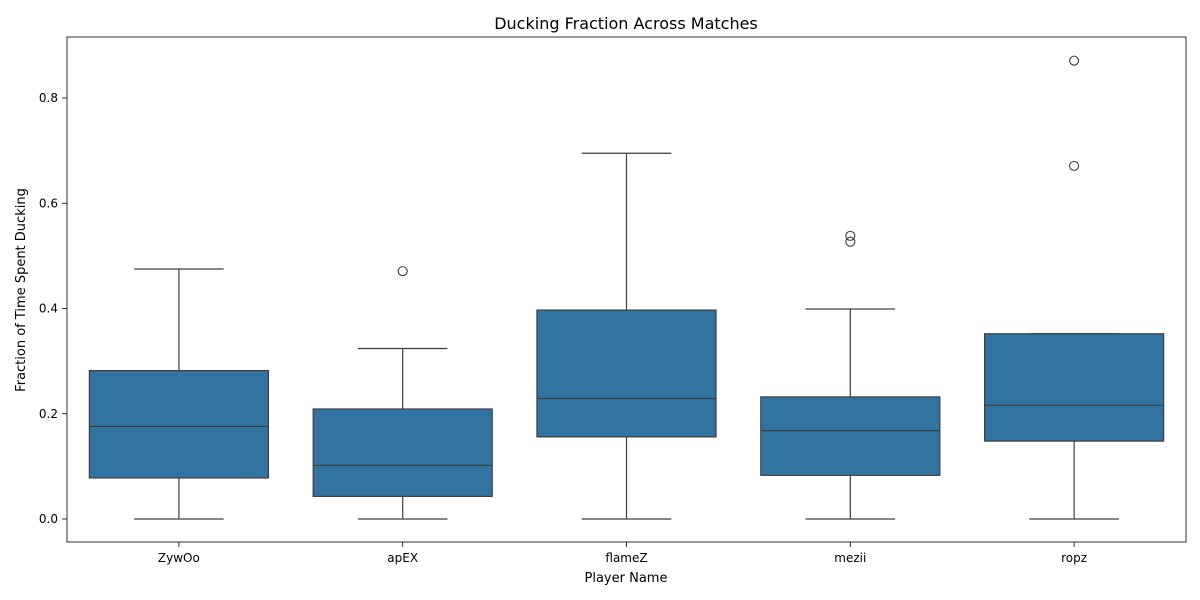  Describe the element at coordinates (850, 436) in the screenshot. I see `box-mezii` at that location.